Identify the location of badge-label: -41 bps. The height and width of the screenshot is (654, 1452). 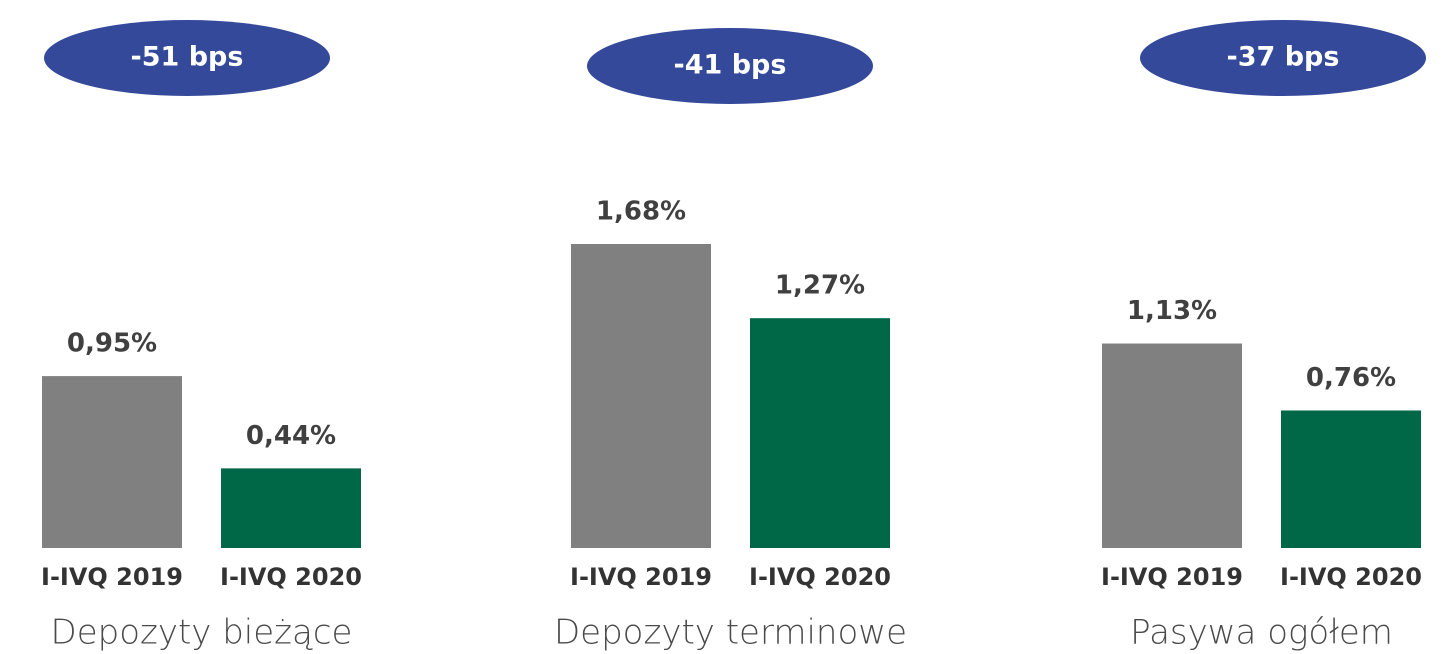
(730, 65).